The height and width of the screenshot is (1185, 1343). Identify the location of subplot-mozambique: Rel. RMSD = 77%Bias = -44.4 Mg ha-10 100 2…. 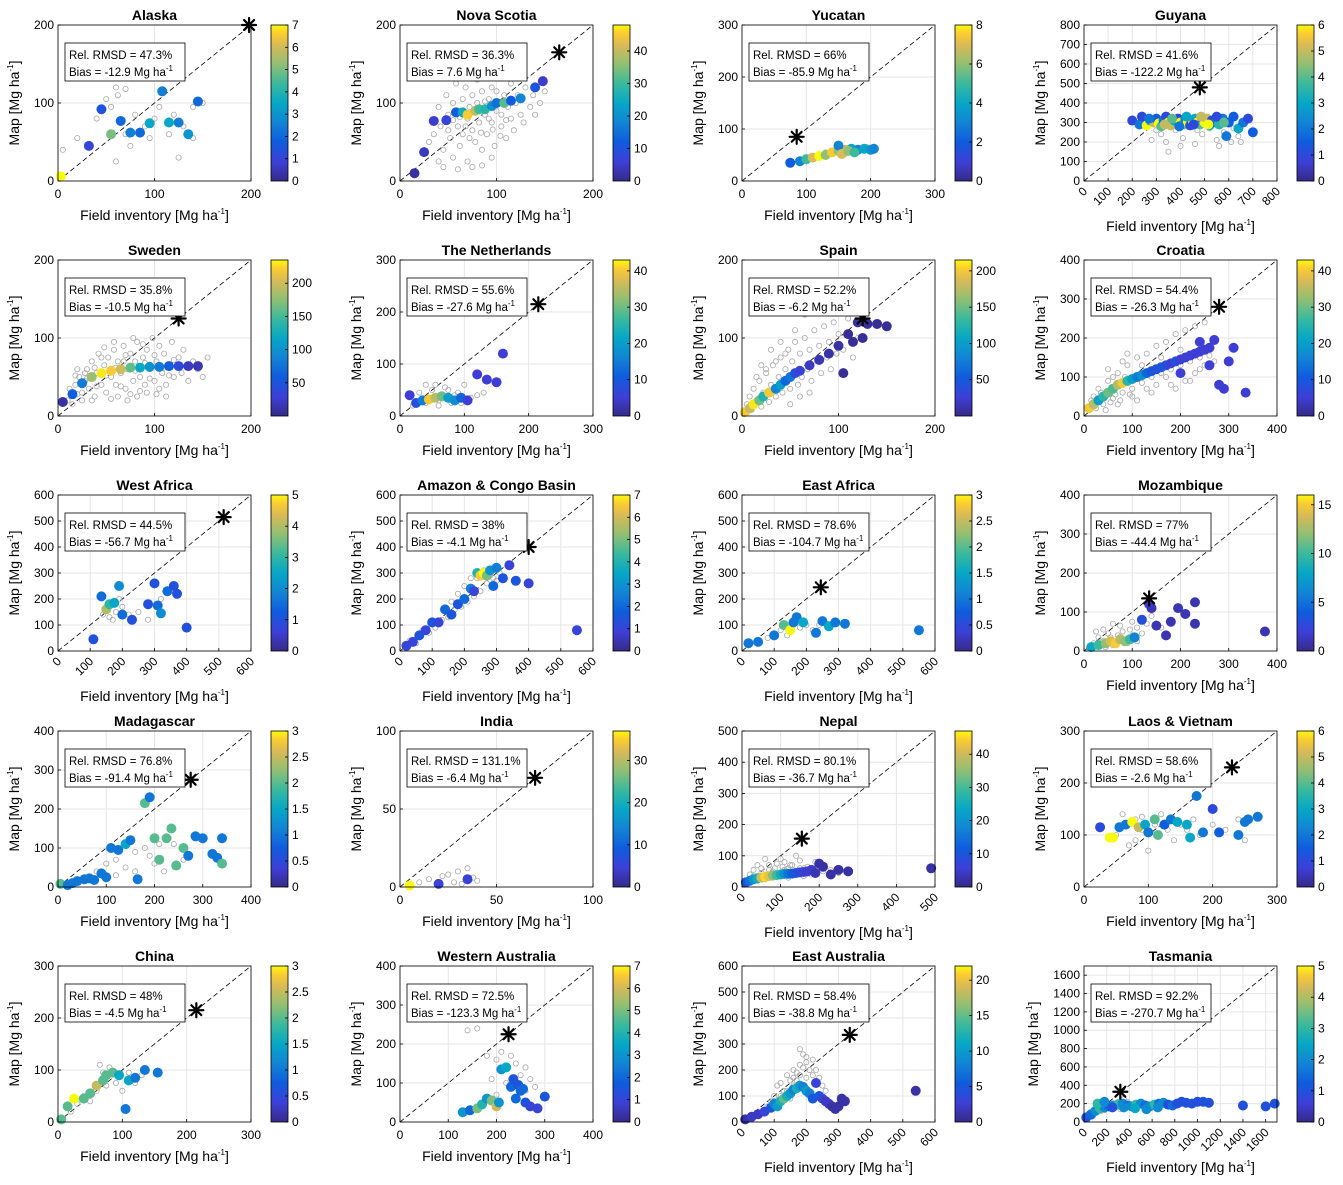
(1182, 585).